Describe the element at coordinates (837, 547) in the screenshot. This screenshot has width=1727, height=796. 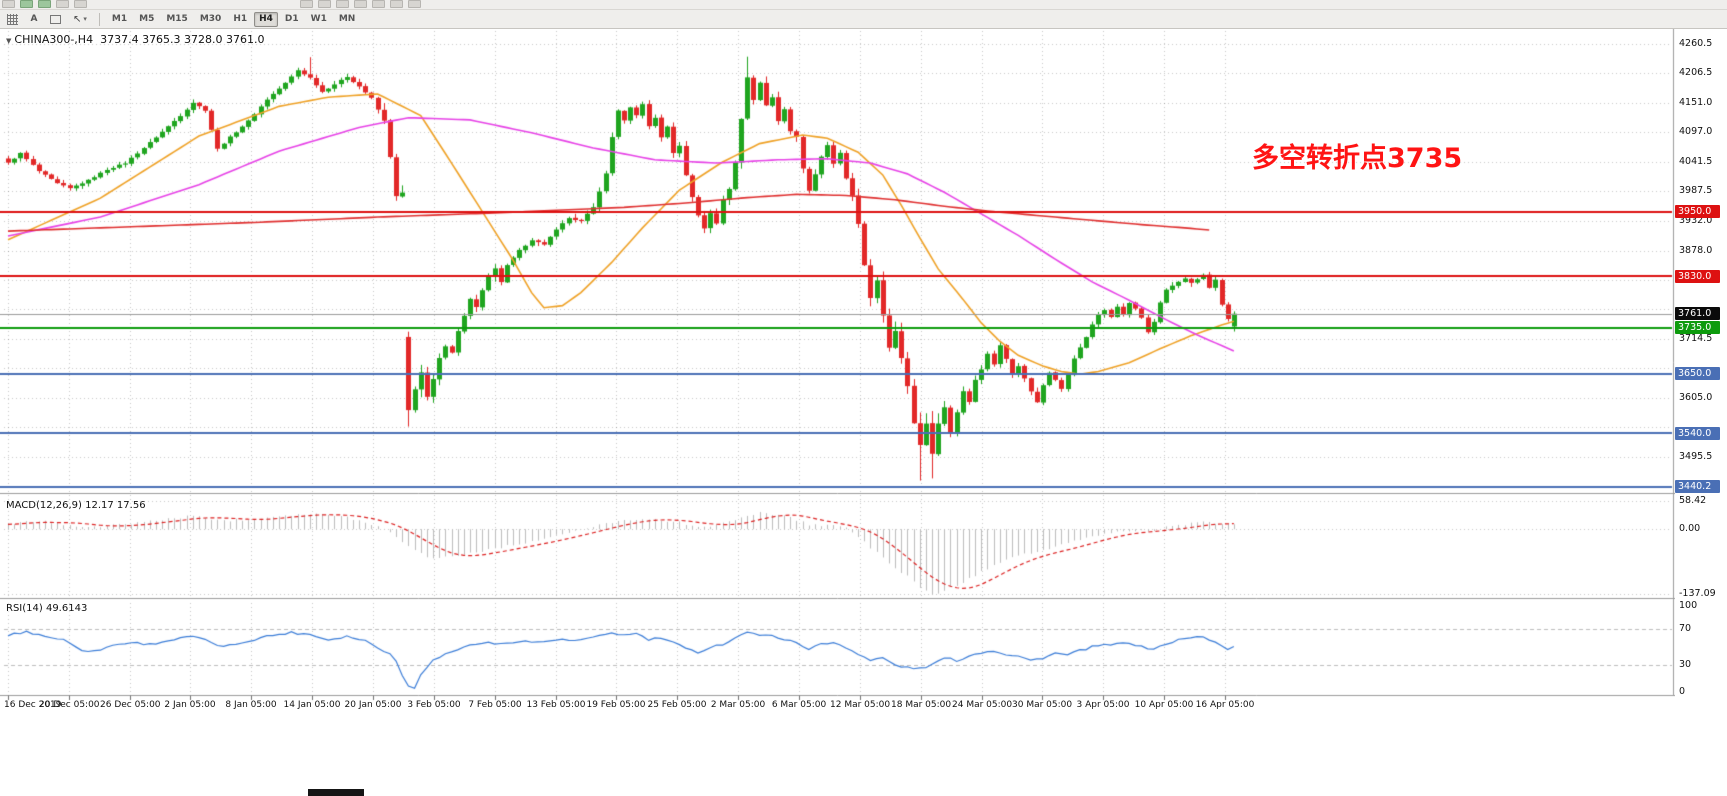
I see `macd-pane` at that location.